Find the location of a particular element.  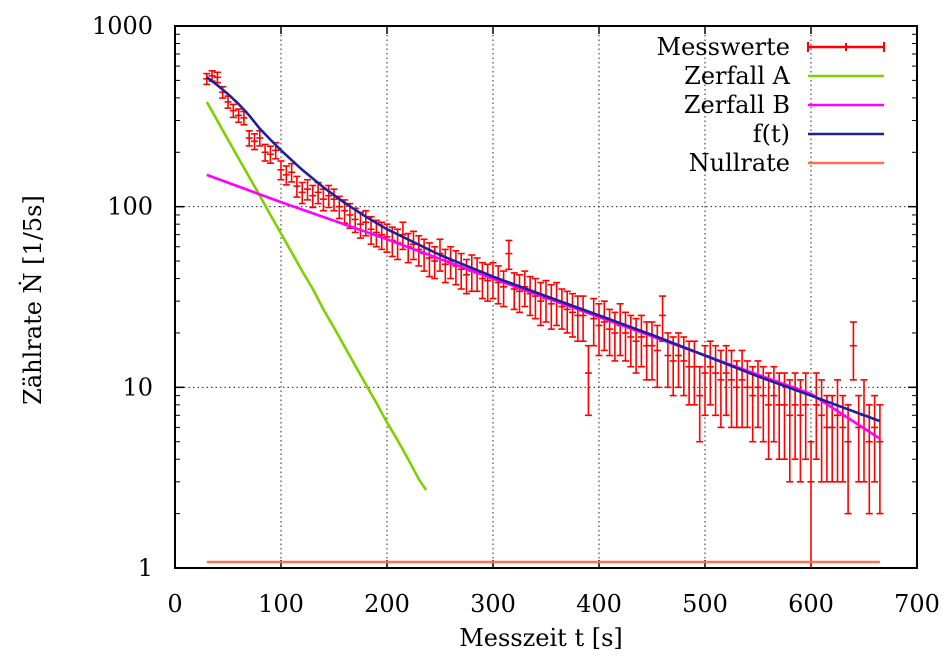

legend-label: f(t) is located at coordinates (771, 134).